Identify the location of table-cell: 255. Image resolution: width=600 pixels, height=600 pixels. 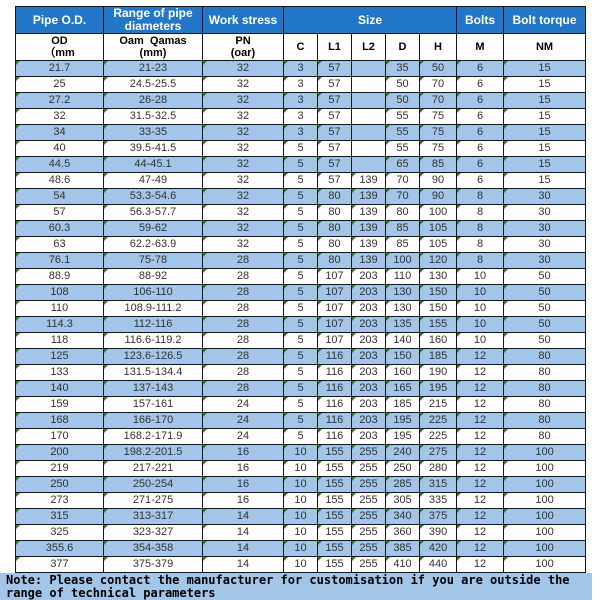
(368, 548).